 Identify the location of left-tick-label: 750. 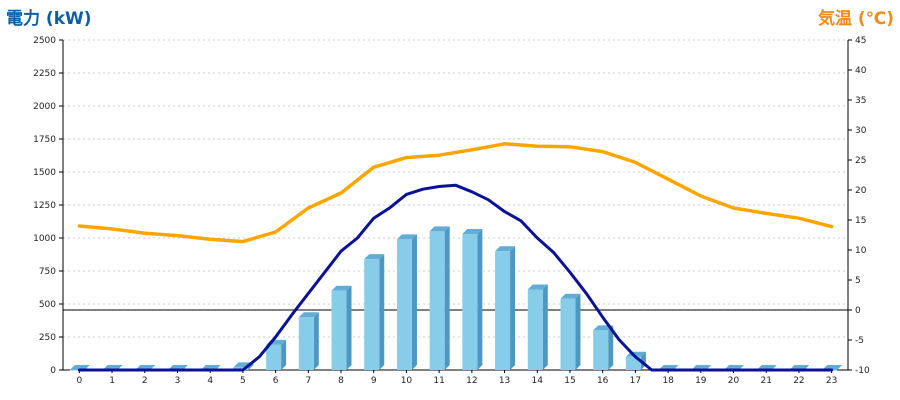
(47, 272).